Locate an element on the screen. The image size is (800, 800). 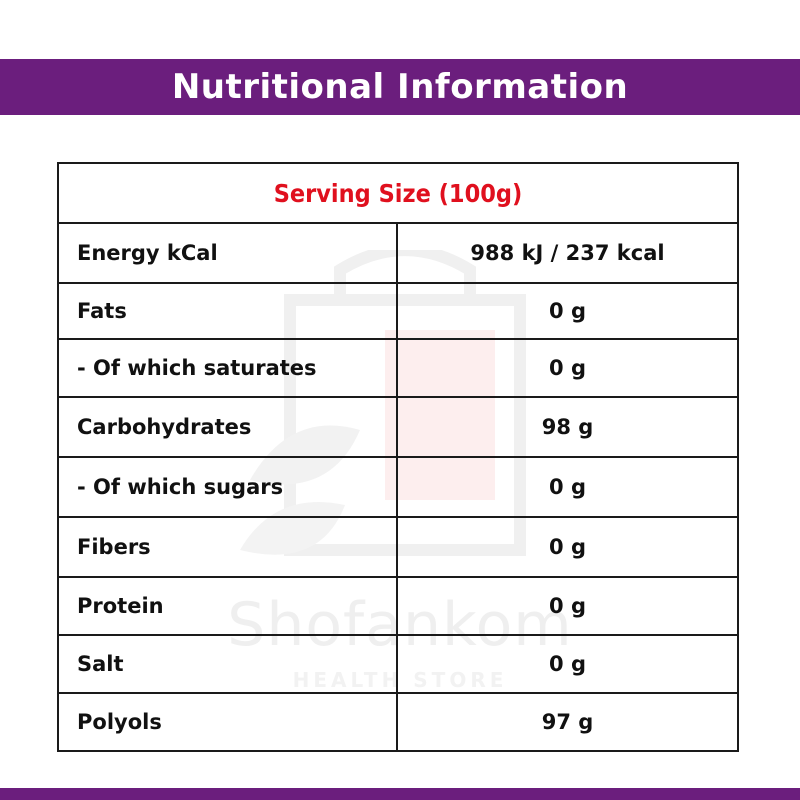
table-row: Carbohydrates 98 g is located at coordinates (398, 428).